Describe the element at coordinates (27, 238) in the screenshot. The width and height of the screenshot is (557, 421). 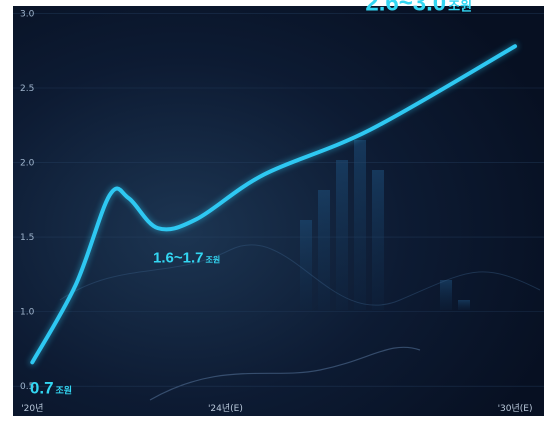
I see `y-tick-label: 1.5` at that location.